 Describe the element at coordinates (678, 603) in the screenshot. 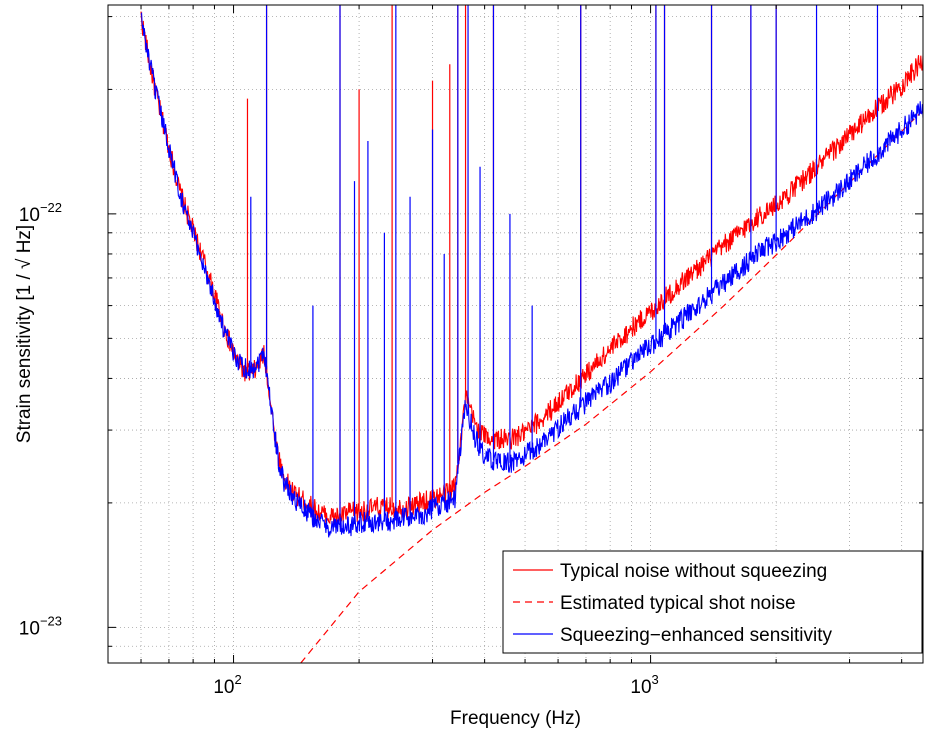

I see `legend-entry-1: Estimated typical shot noise` at that location.